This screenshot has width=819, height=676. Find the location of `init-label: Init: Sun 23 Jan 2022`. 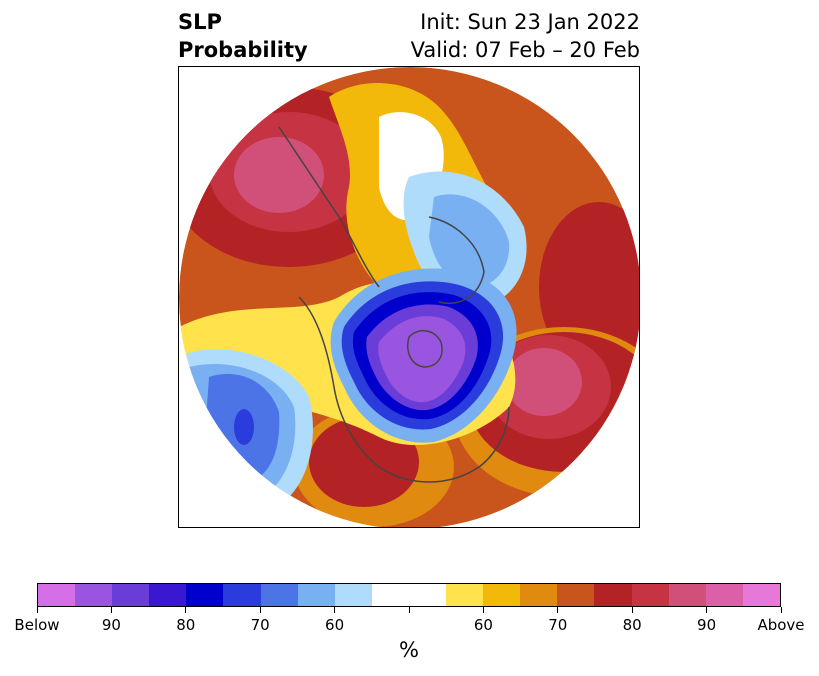

init-label: Init: Sun 23 Jan 2022 is located at coordinates (530, 22).